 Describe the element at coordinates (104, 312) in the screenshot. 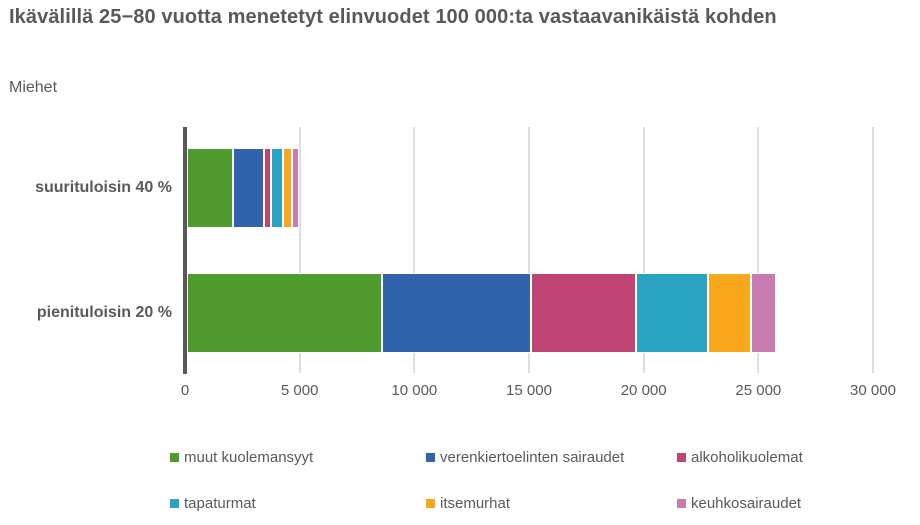

I see `category-label: pienituloisin 20 %` at that location.